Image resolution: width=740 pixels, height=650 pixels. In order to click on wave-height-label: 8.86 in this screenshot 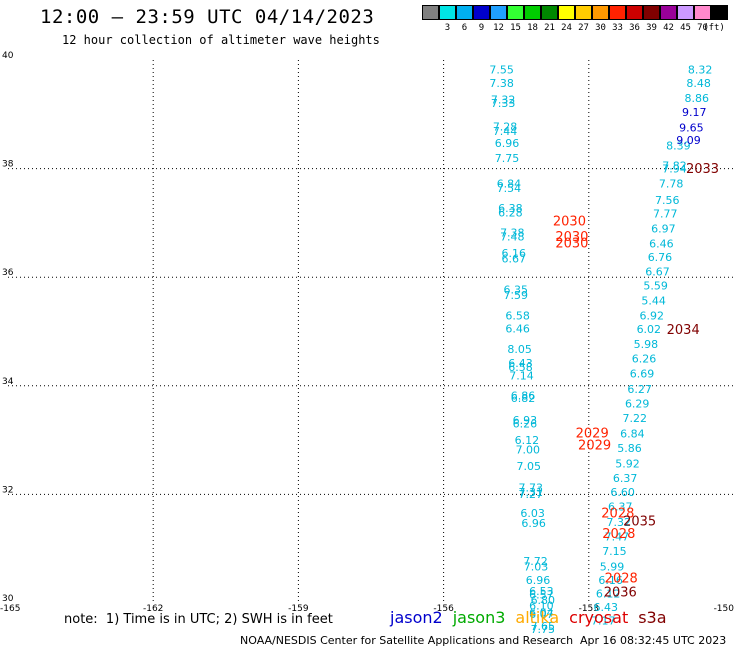, I will do `click(696, 98)`.